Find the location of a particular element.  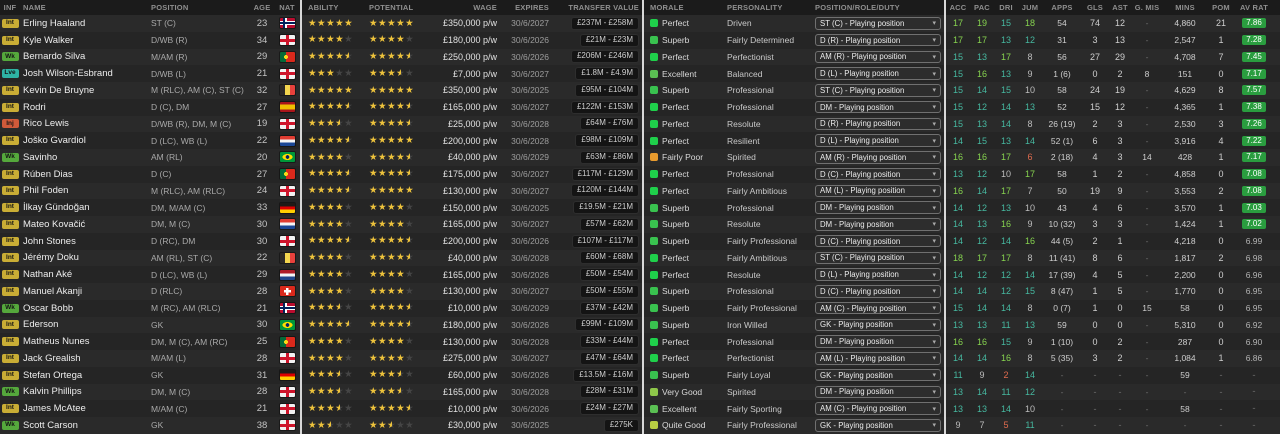

col-header-age: AGE is located at coordinates (262, 7).